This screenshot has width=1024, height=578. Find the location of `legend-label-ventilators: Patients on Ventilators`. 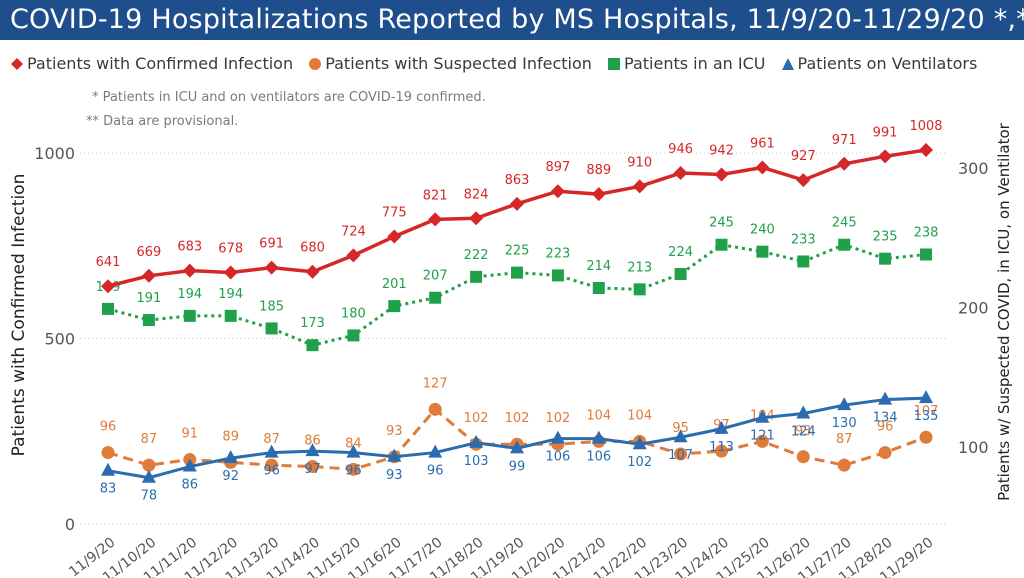

legend-label-ventilators: Patients on Ventilators is located at coordinates (887, 63).